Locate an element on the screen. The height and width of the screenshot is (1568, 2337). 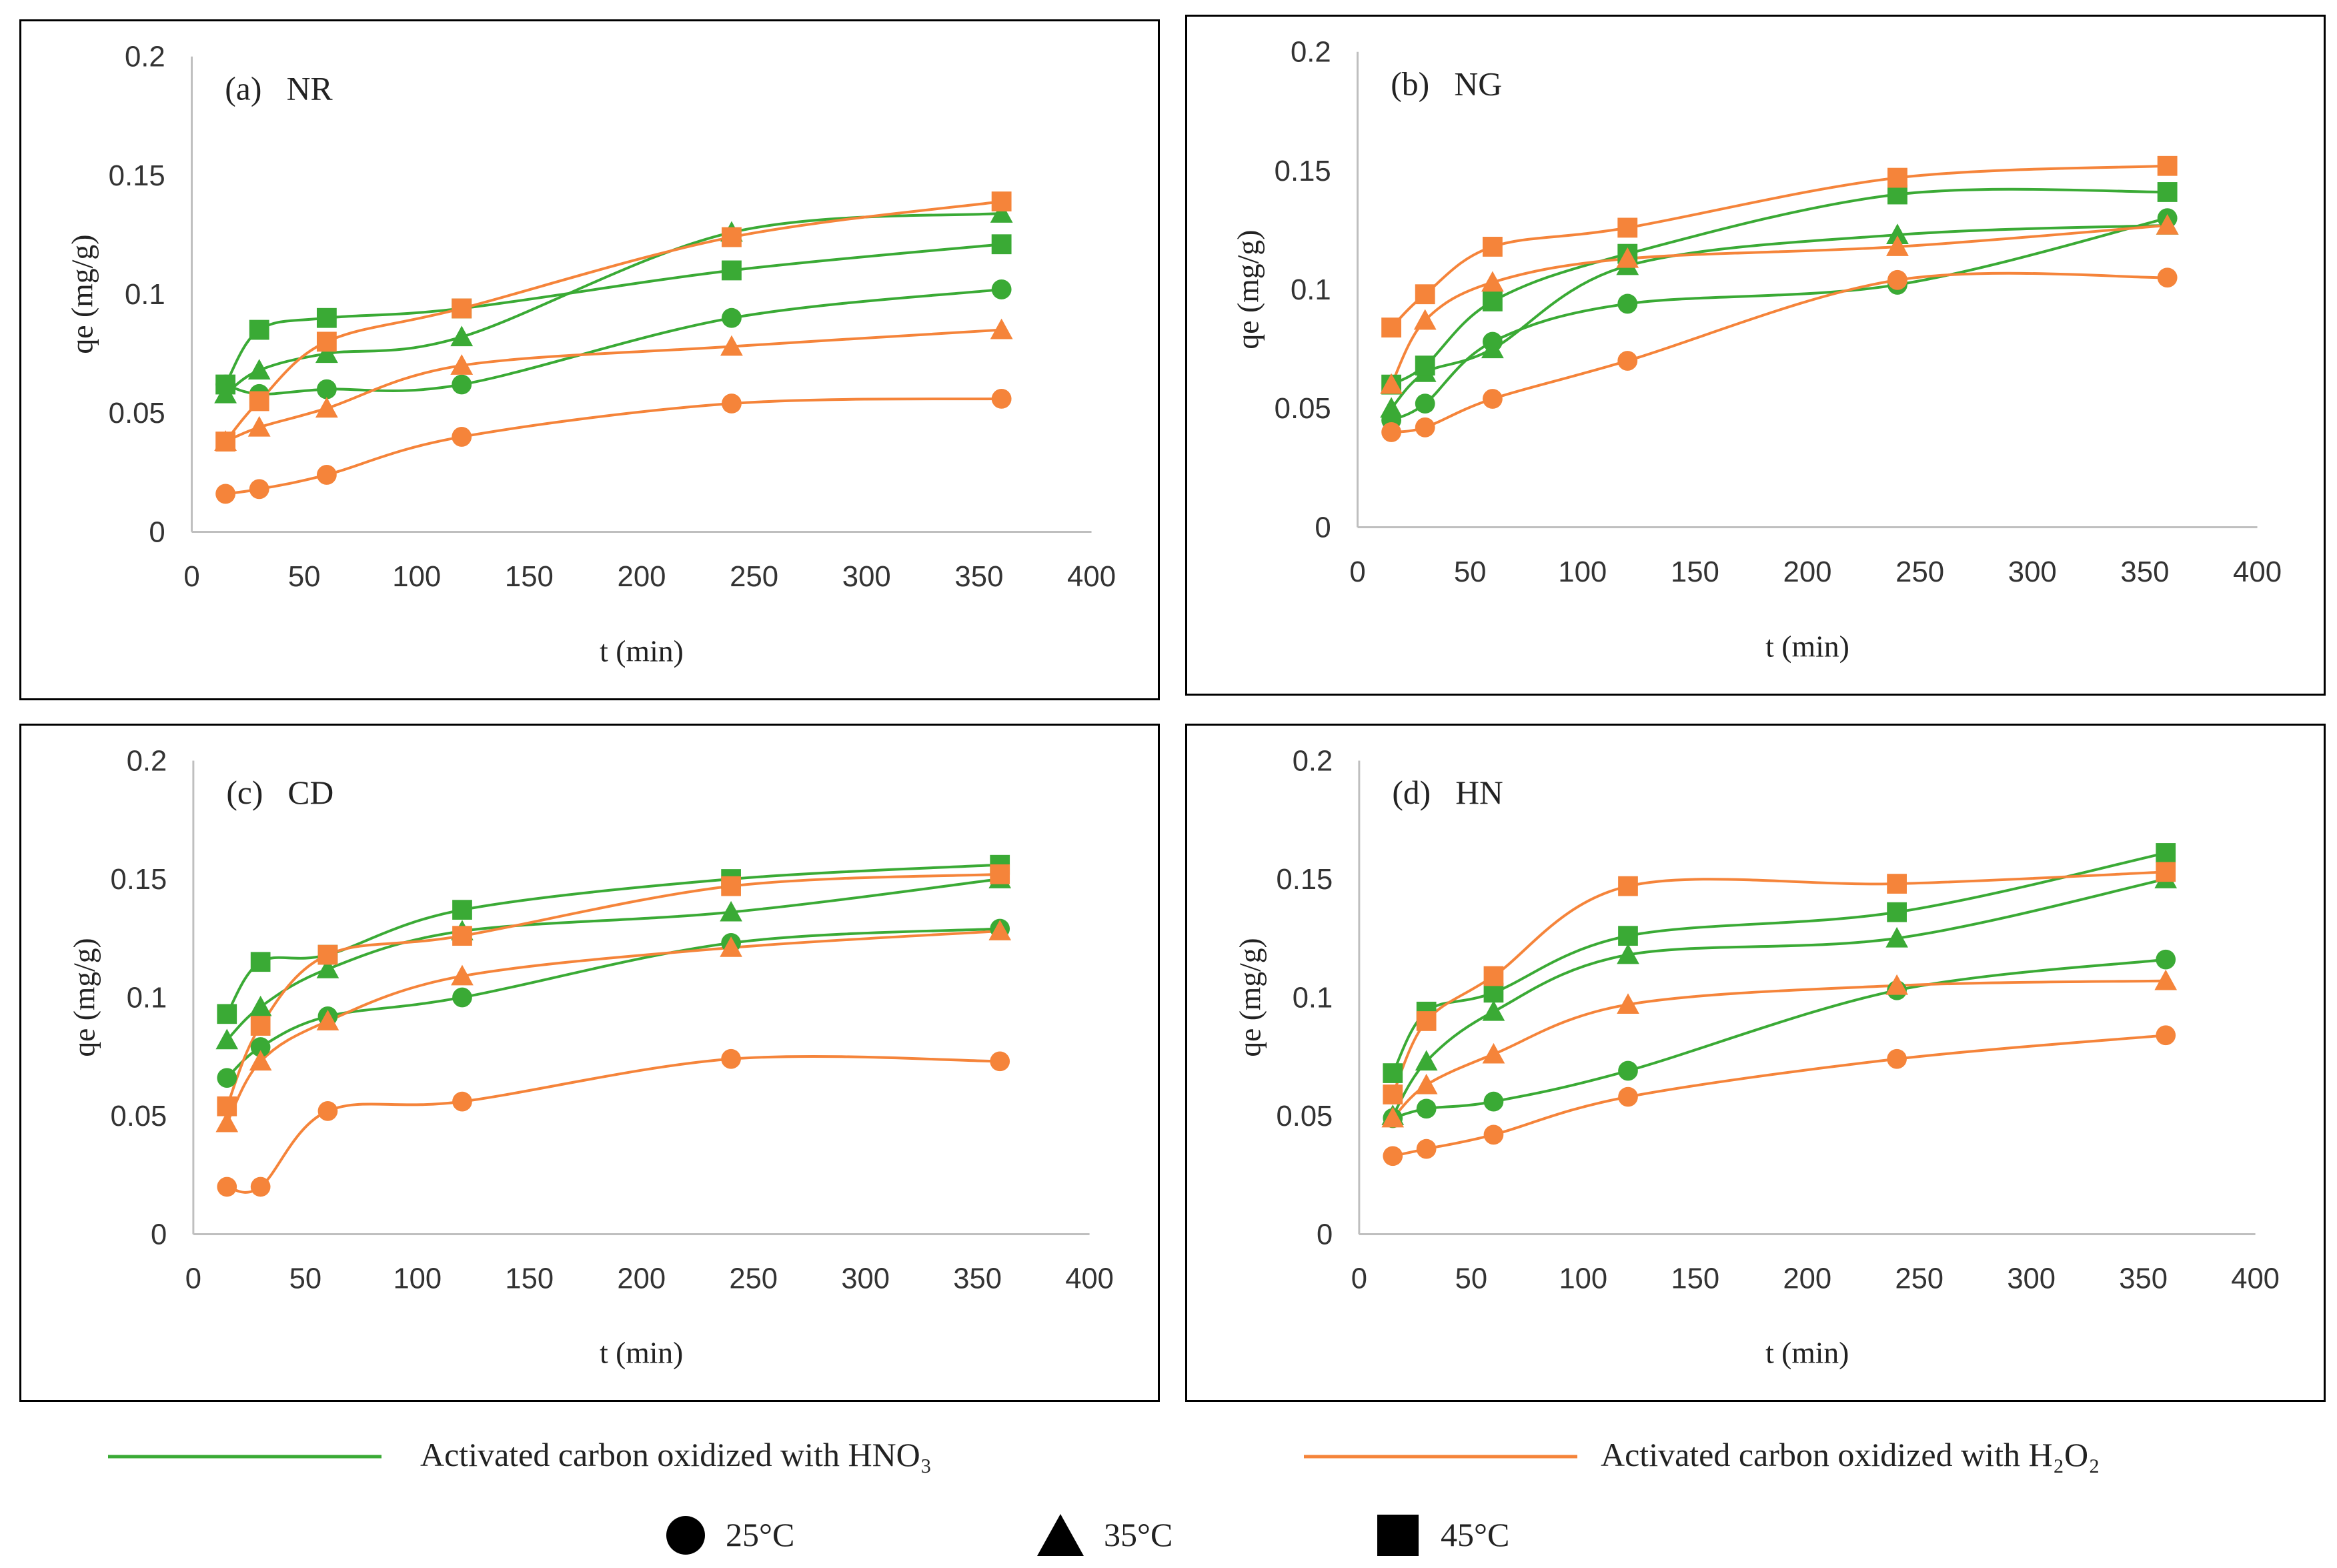
chart-title: (d) HN is located at coordinates (1447, 792).